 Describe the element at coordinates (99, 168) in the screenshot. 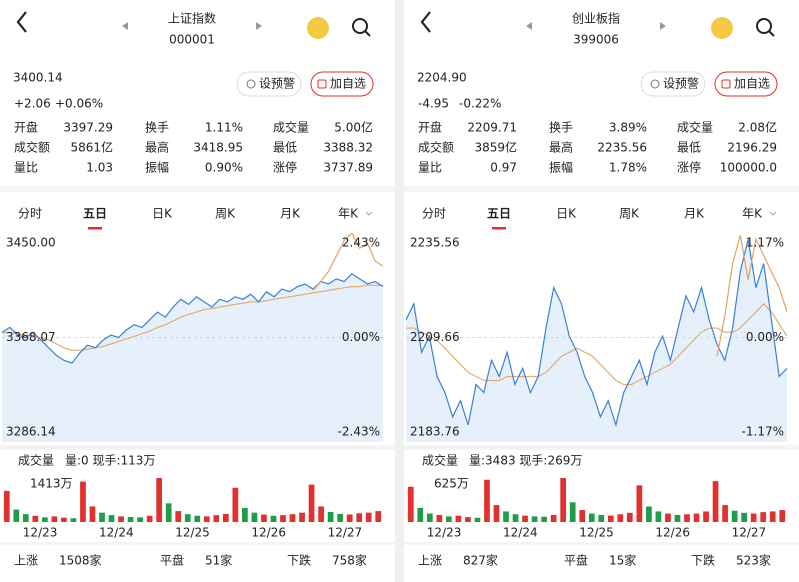

I see `stat-value: 1.03` at that location.